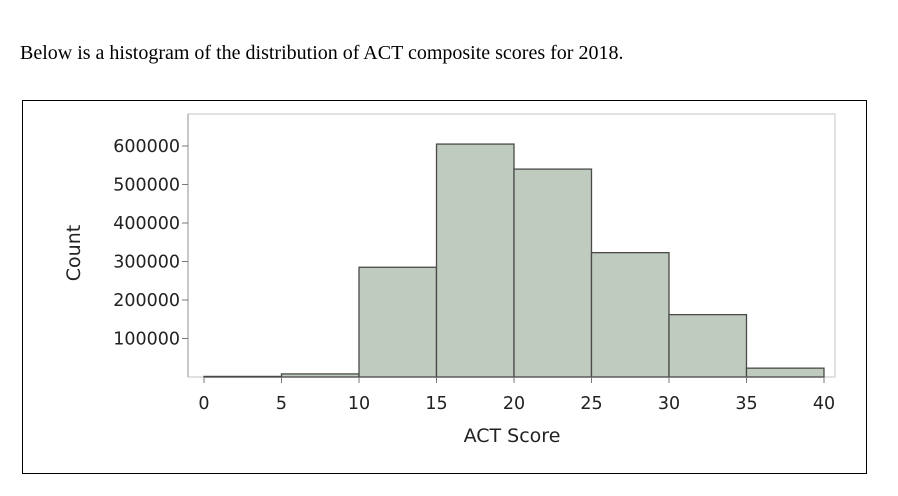  What do you see at coordinates (146, 340) in the screenshot?
I see `y-tick-label: 100000` at bounding box center [146, 340].